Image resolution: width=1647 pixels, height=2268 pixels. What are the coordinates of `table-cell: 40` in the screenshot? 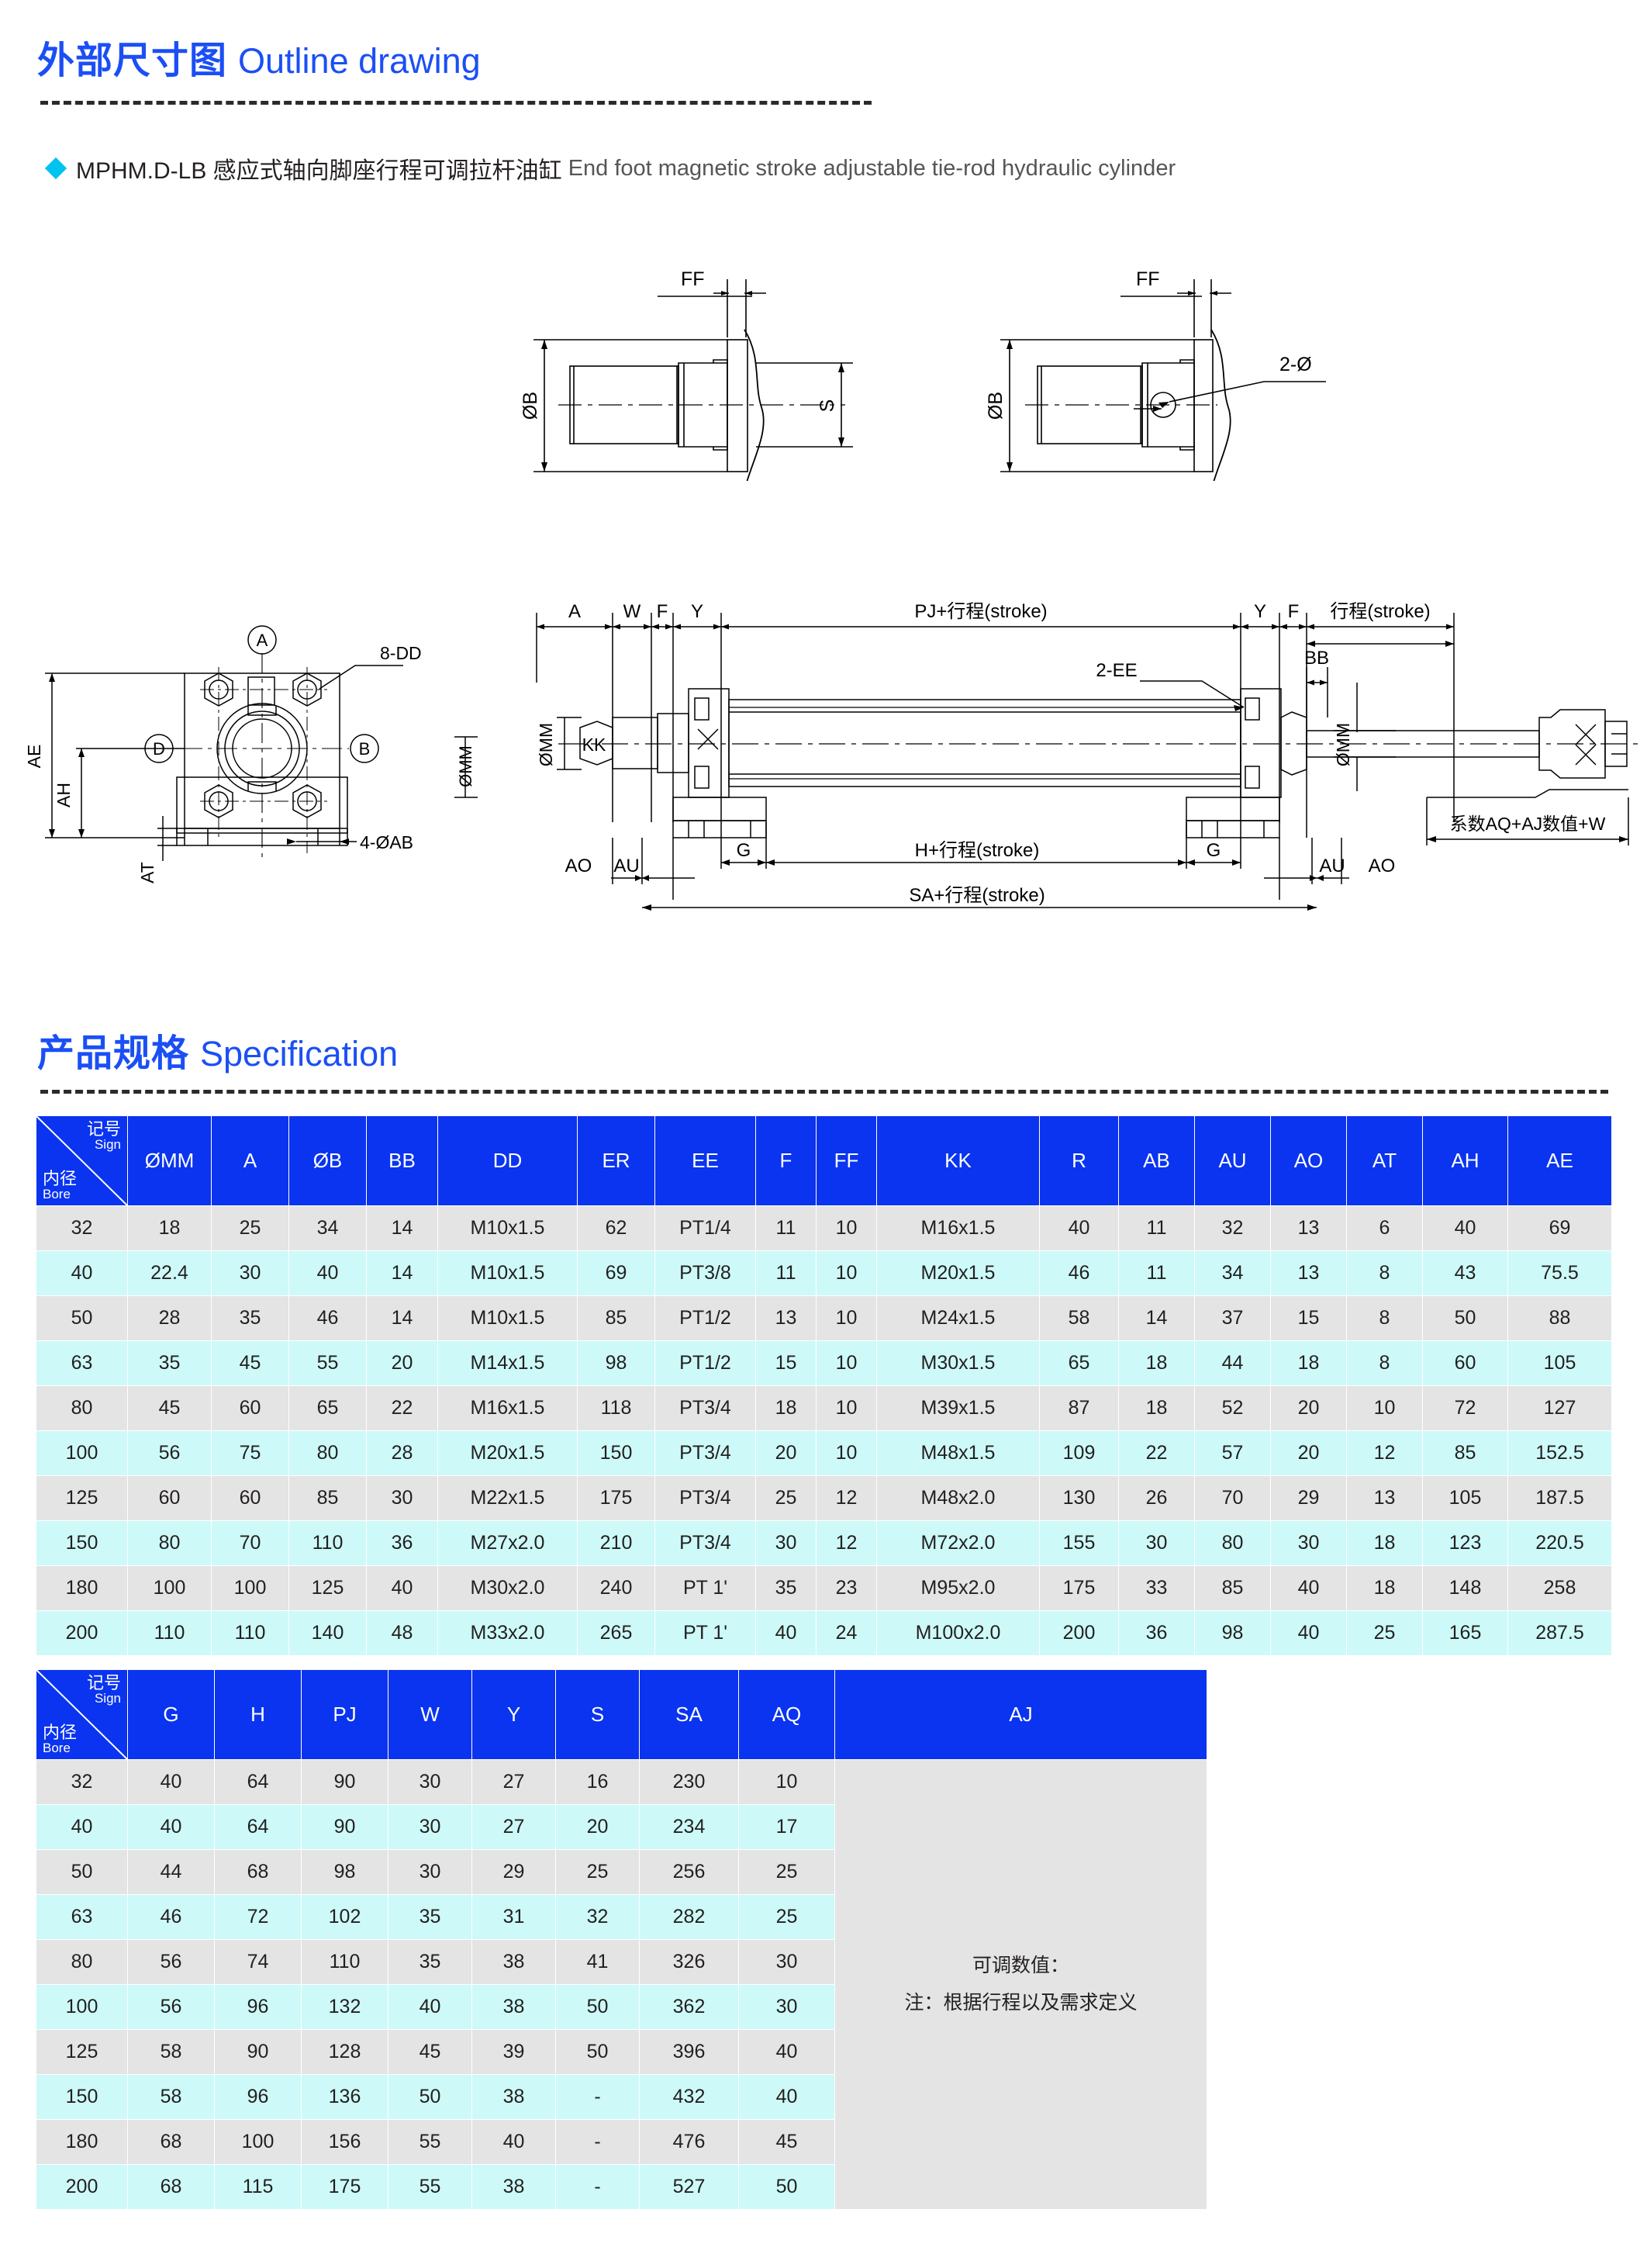 It's located at (430, 2007).